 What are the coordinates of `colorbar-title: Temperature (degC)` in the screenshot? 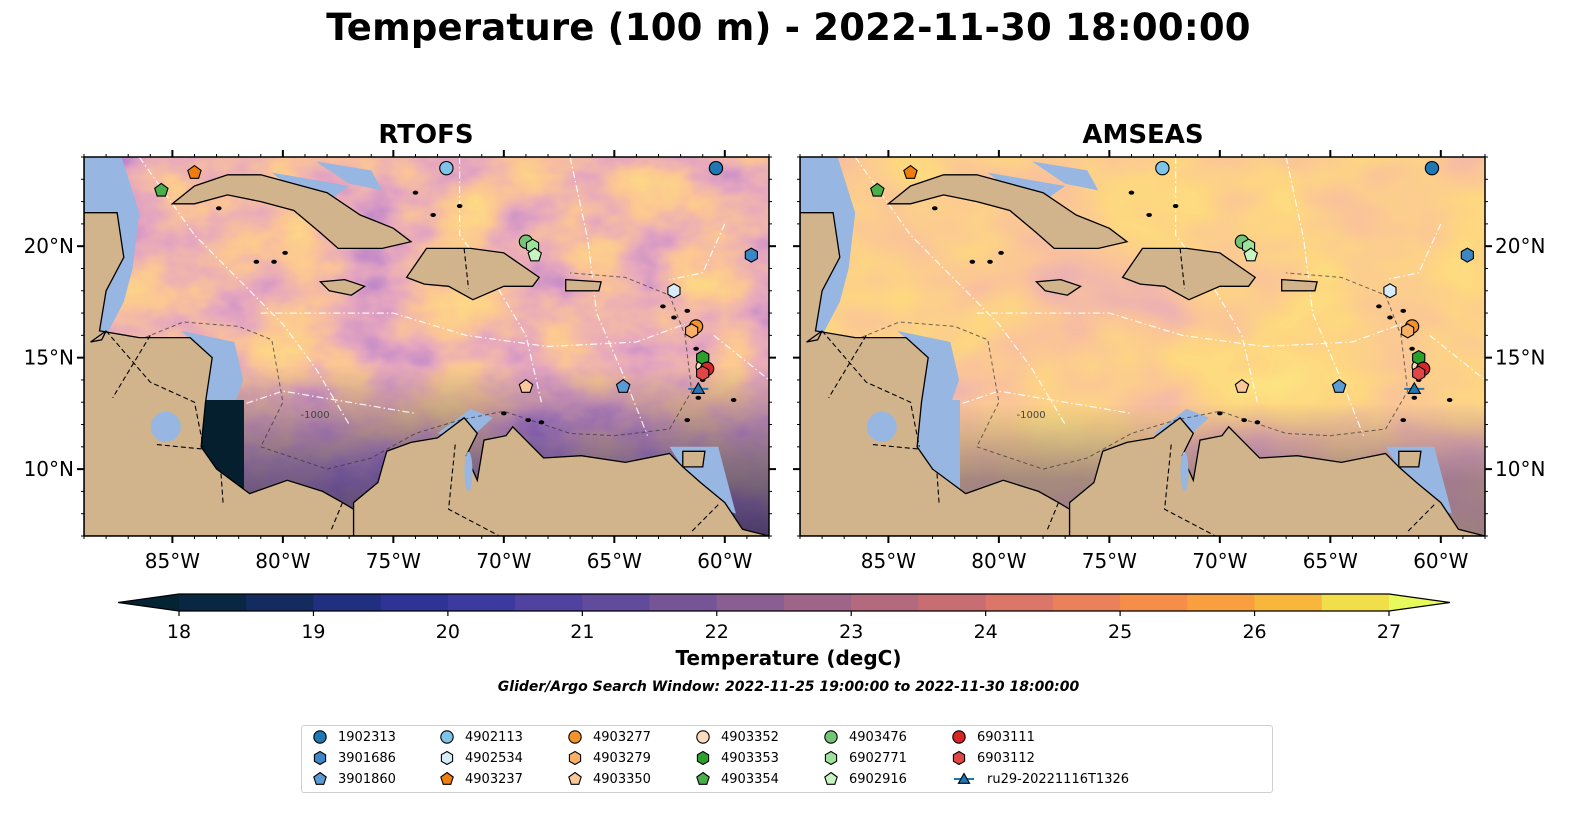 It's located at (788, 658).